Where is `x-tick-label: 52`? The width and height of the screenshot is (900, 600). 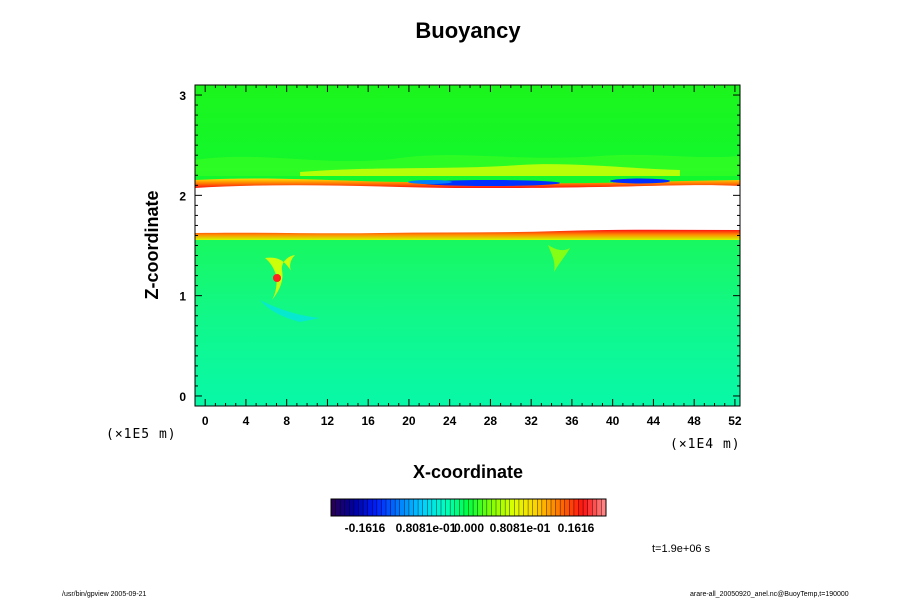
x-tick-label: 52 is located at coordinates (735, 421).